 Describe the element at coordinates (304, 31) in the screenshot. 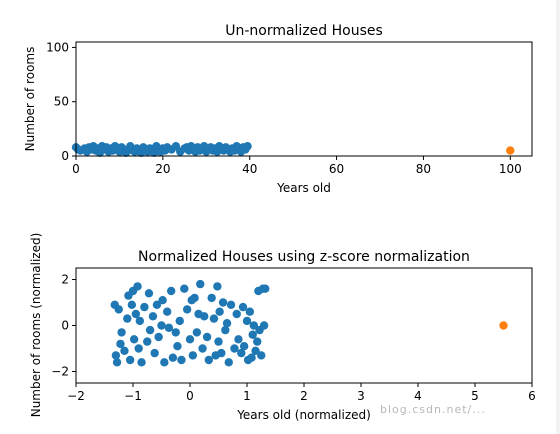

I see `chart-top-title: Un-normalized Houses` at that location.